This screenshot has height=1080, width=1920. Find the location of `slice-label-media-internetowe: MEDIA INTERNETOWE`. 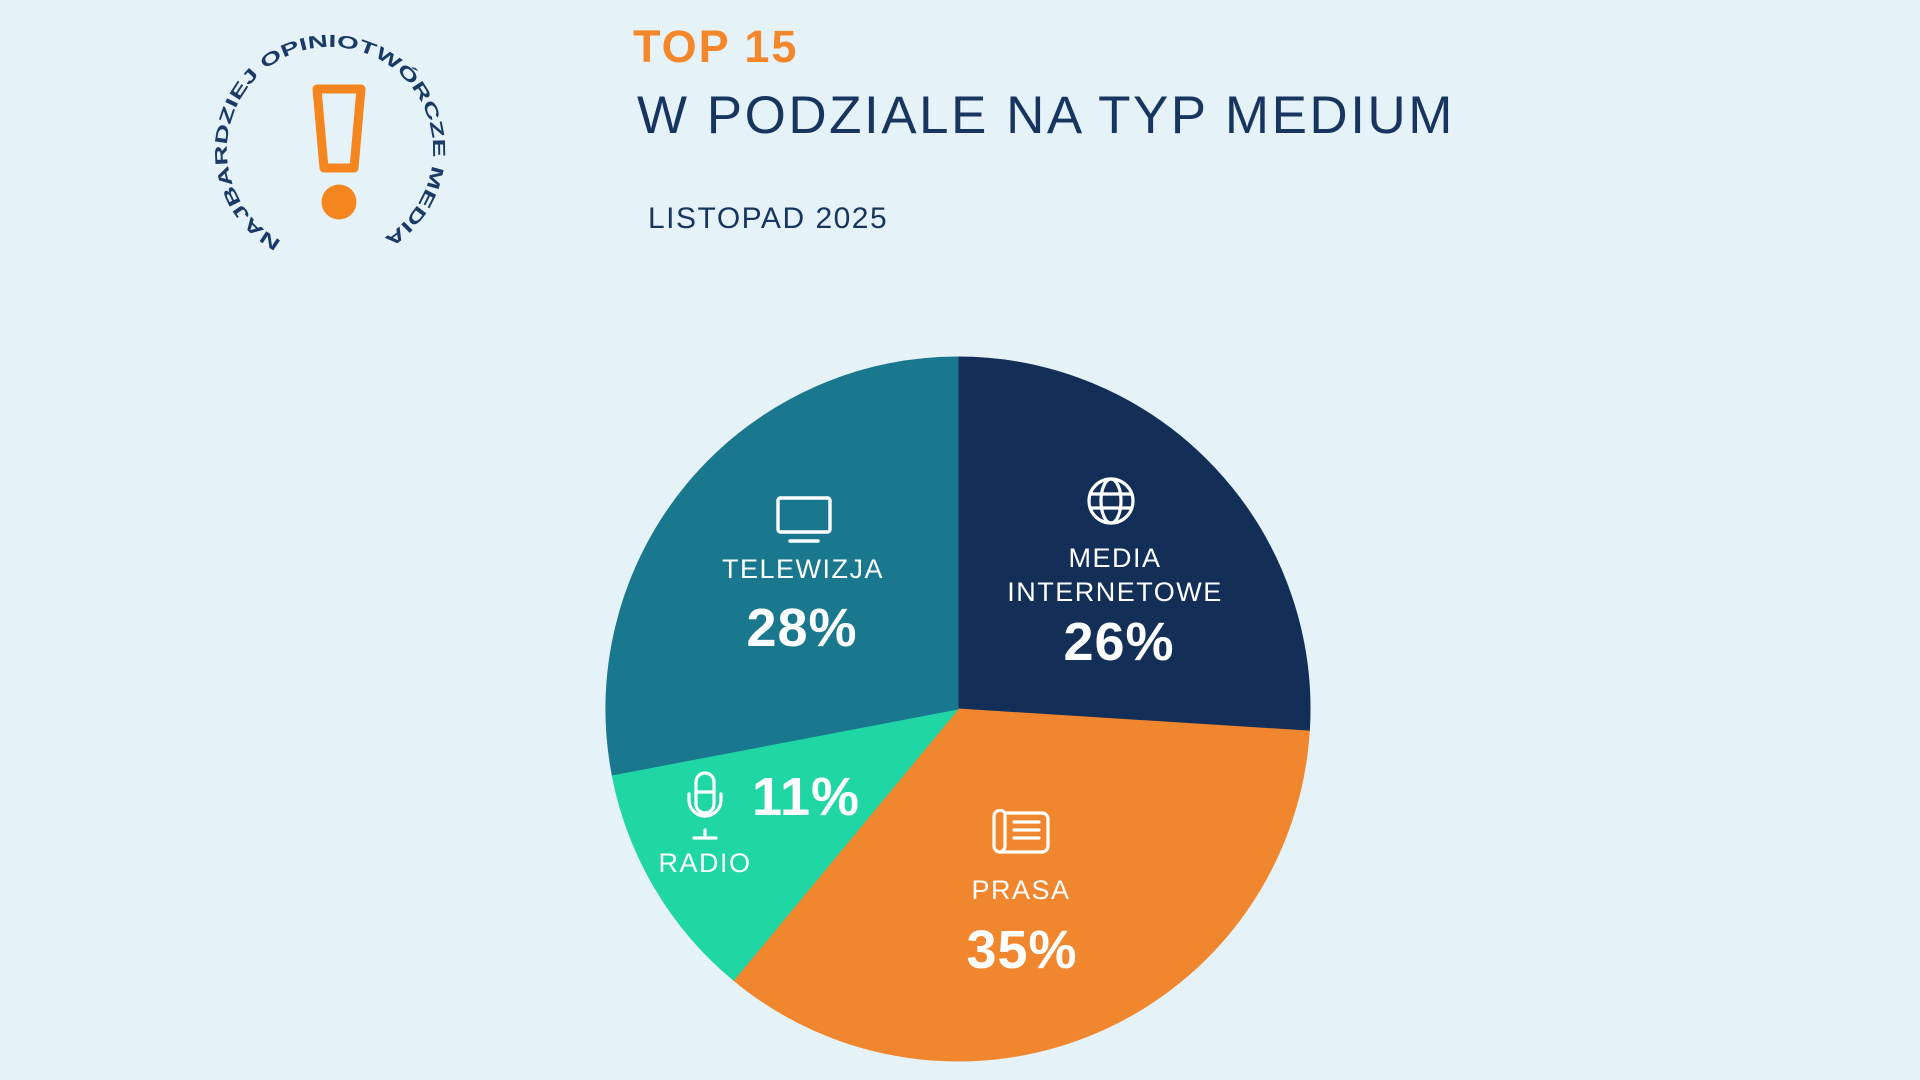

slice-label-media-internetowe: MEDIA INTERNETOWE is located at coordinates (1115, 575).